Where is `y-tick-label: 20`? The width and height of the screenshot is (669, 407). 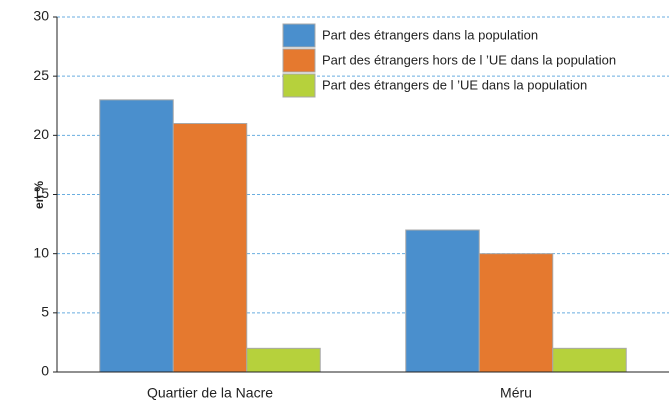
y-tick-label: 20 is located at coordinates (41, 134).